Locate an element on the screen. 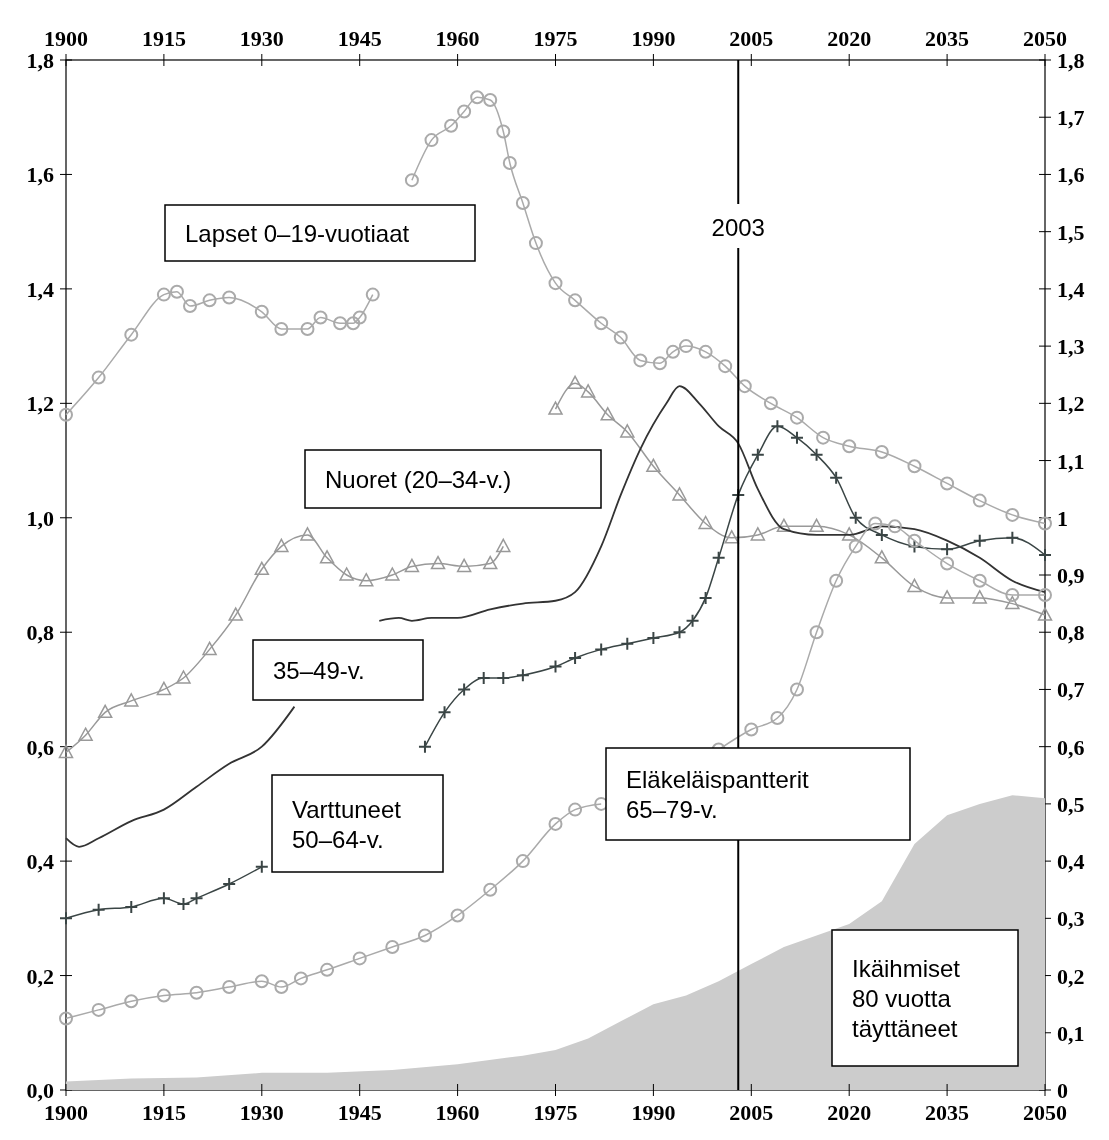  x2-tick-label: 1990 is located at coordinates (653, 1112).